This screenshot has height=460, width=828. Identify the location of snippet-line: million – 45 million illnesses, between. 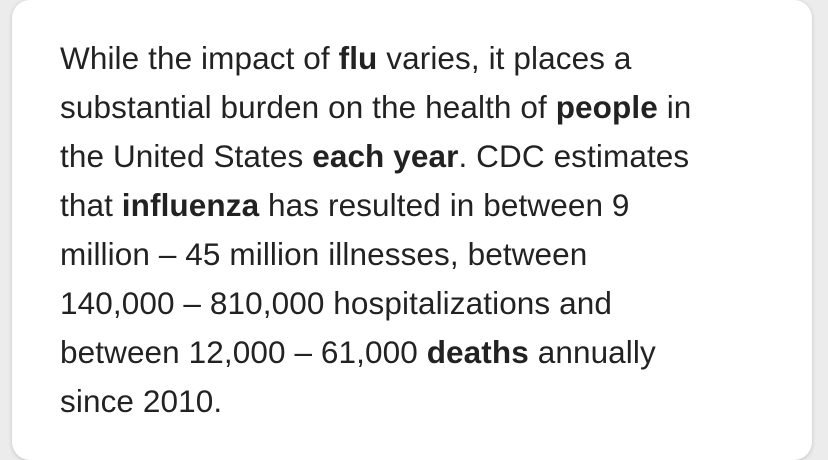
(430, 254).